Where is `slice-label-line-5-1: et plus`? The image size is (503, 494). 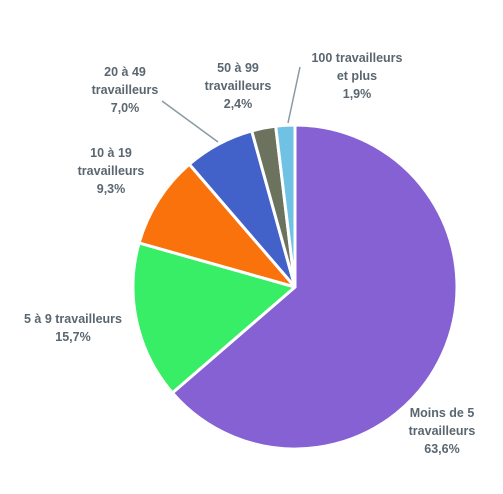 slice-label-line-5-1: et plus is located at coordinates (357, 76).